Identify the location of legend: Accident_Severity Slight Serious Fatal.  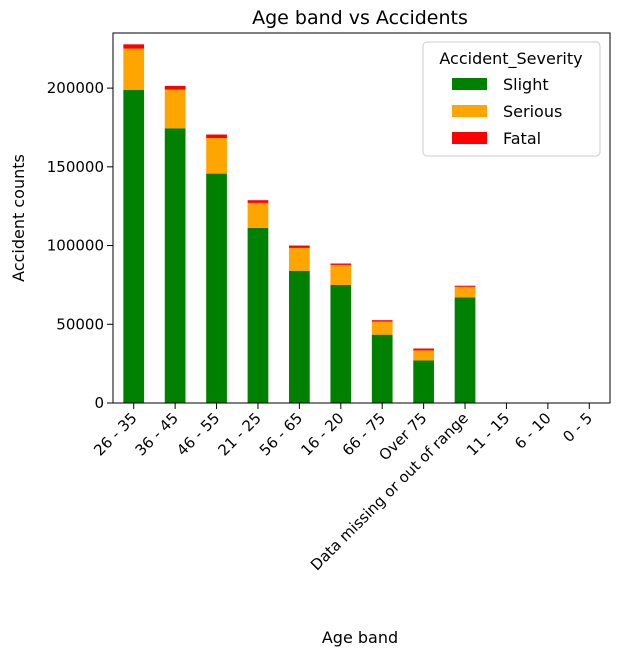
(511, 99).